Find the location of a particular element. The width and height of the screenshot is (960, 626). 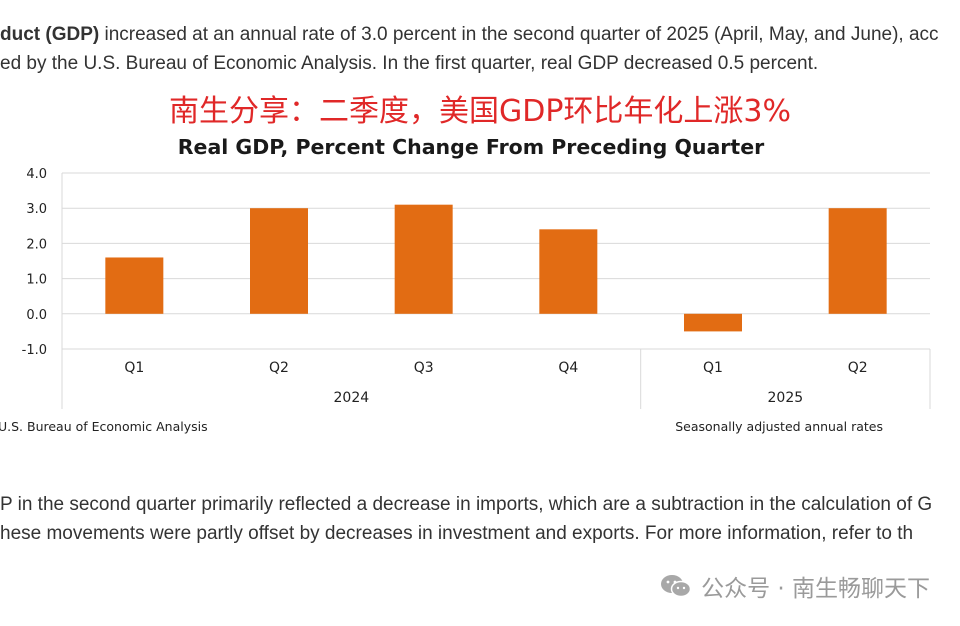

overlay-title: 南生分享：二季度，美国GDP环比年化上涨3% is located at coordinates (480, 111).